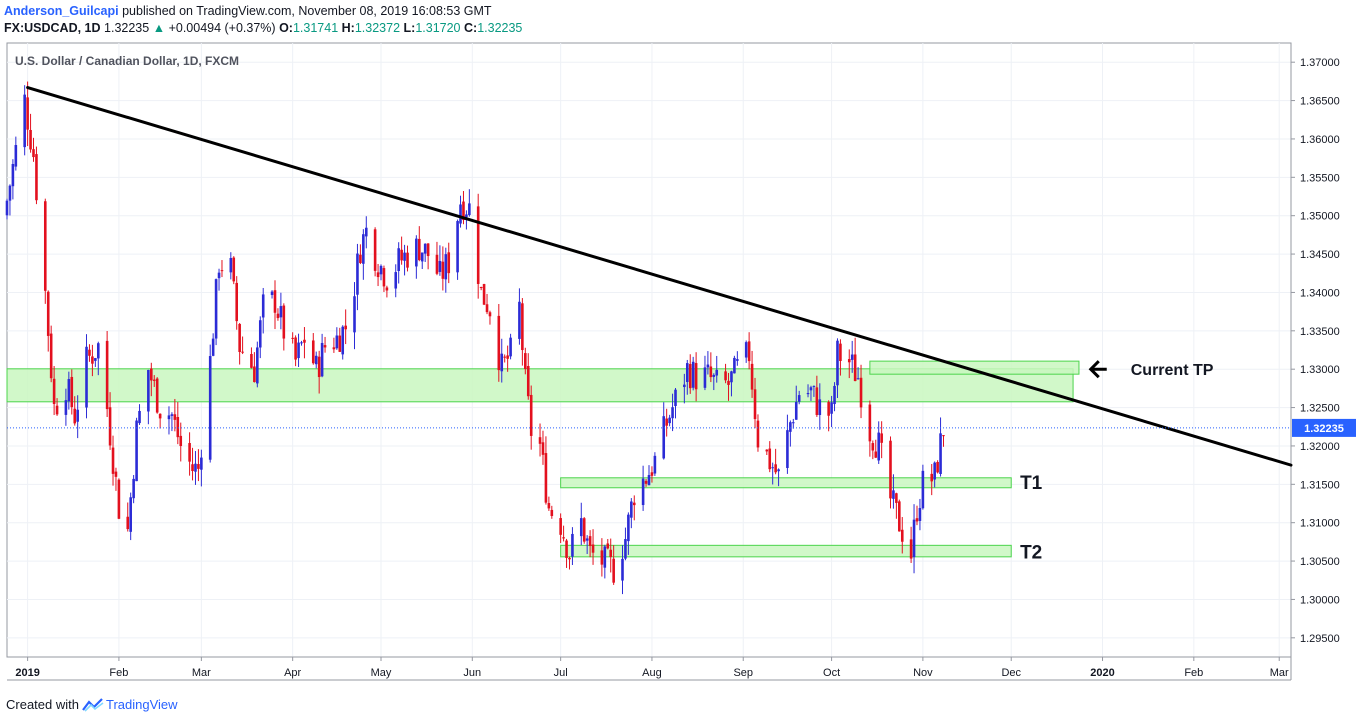 The image size is (1358, 723). What do you see at coordinates (201, 673) in the screenshot?
I see `x-tick-label: Mar` at bounding box center [201, 673].